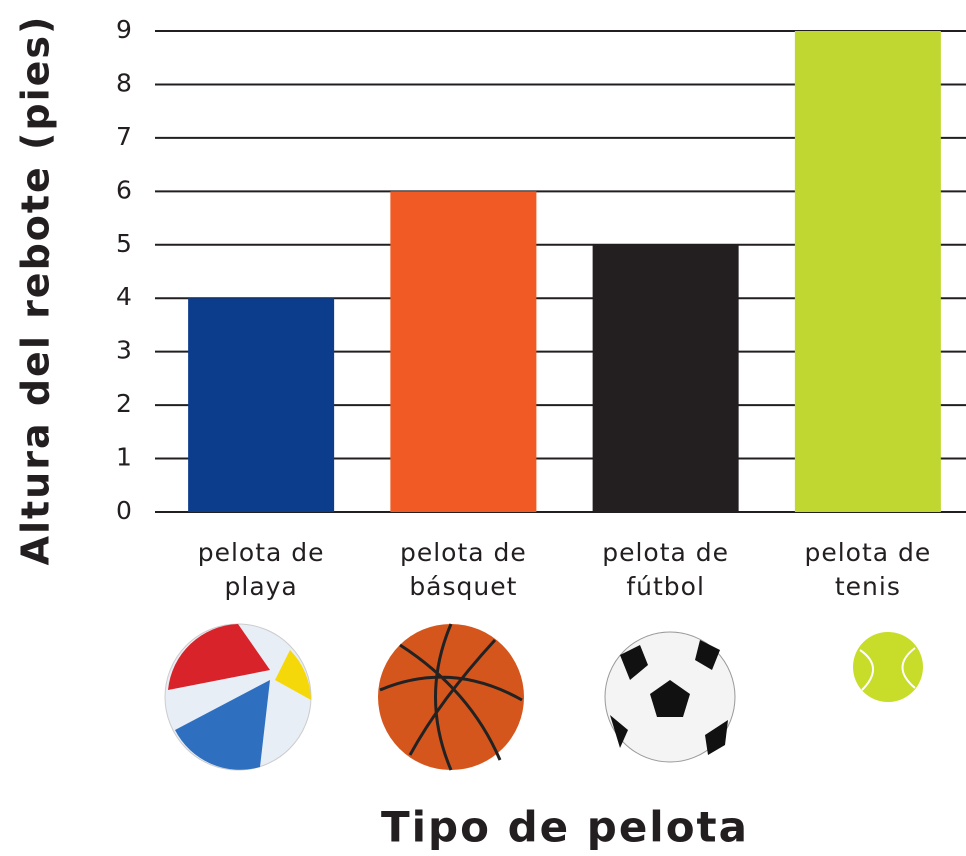 Image resolution: width=966 pixels, height=856 pixels. What do you see at coordinates (222, 725) in the screenshot?
I see `beach-ball-blue` at bounding box center [222, 725].